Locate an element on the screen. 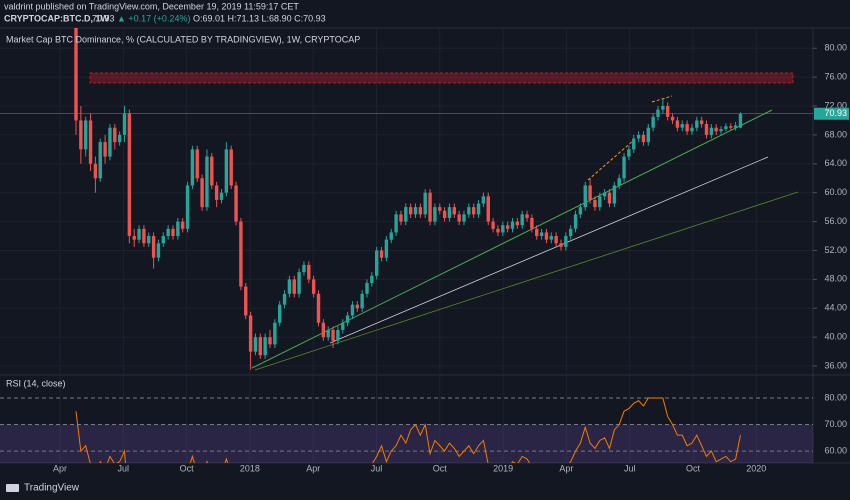 This screenshot has height=500, width=850. x-tick-label: Apr is located at coordinates (566, 468).